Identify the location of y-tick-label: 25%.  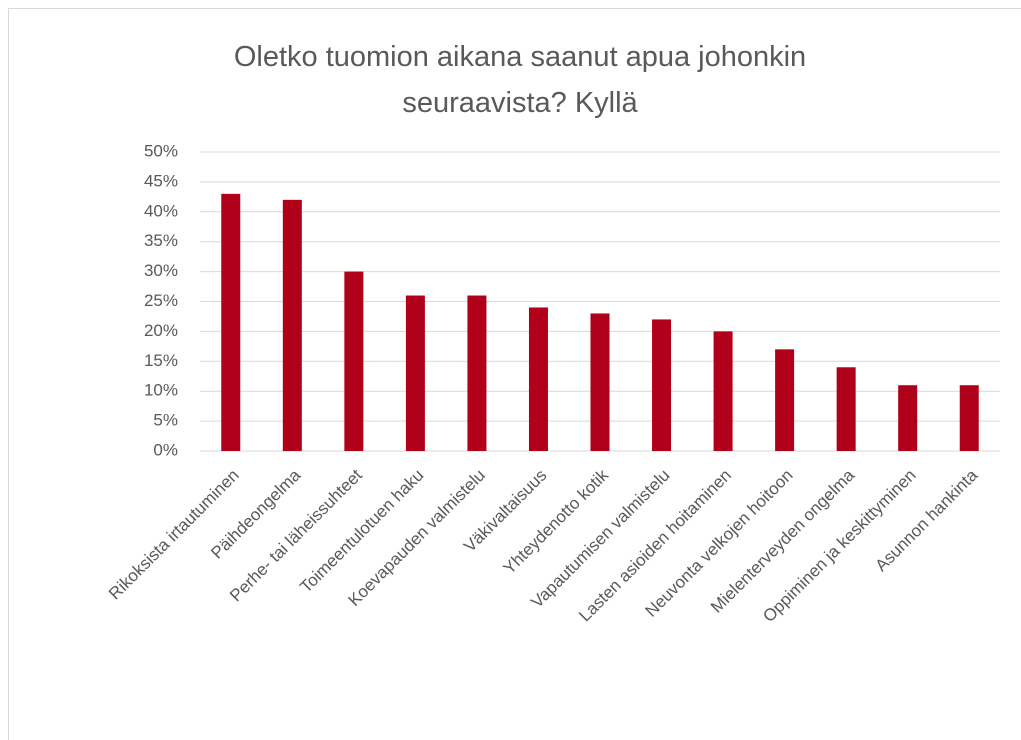
(161, 300).